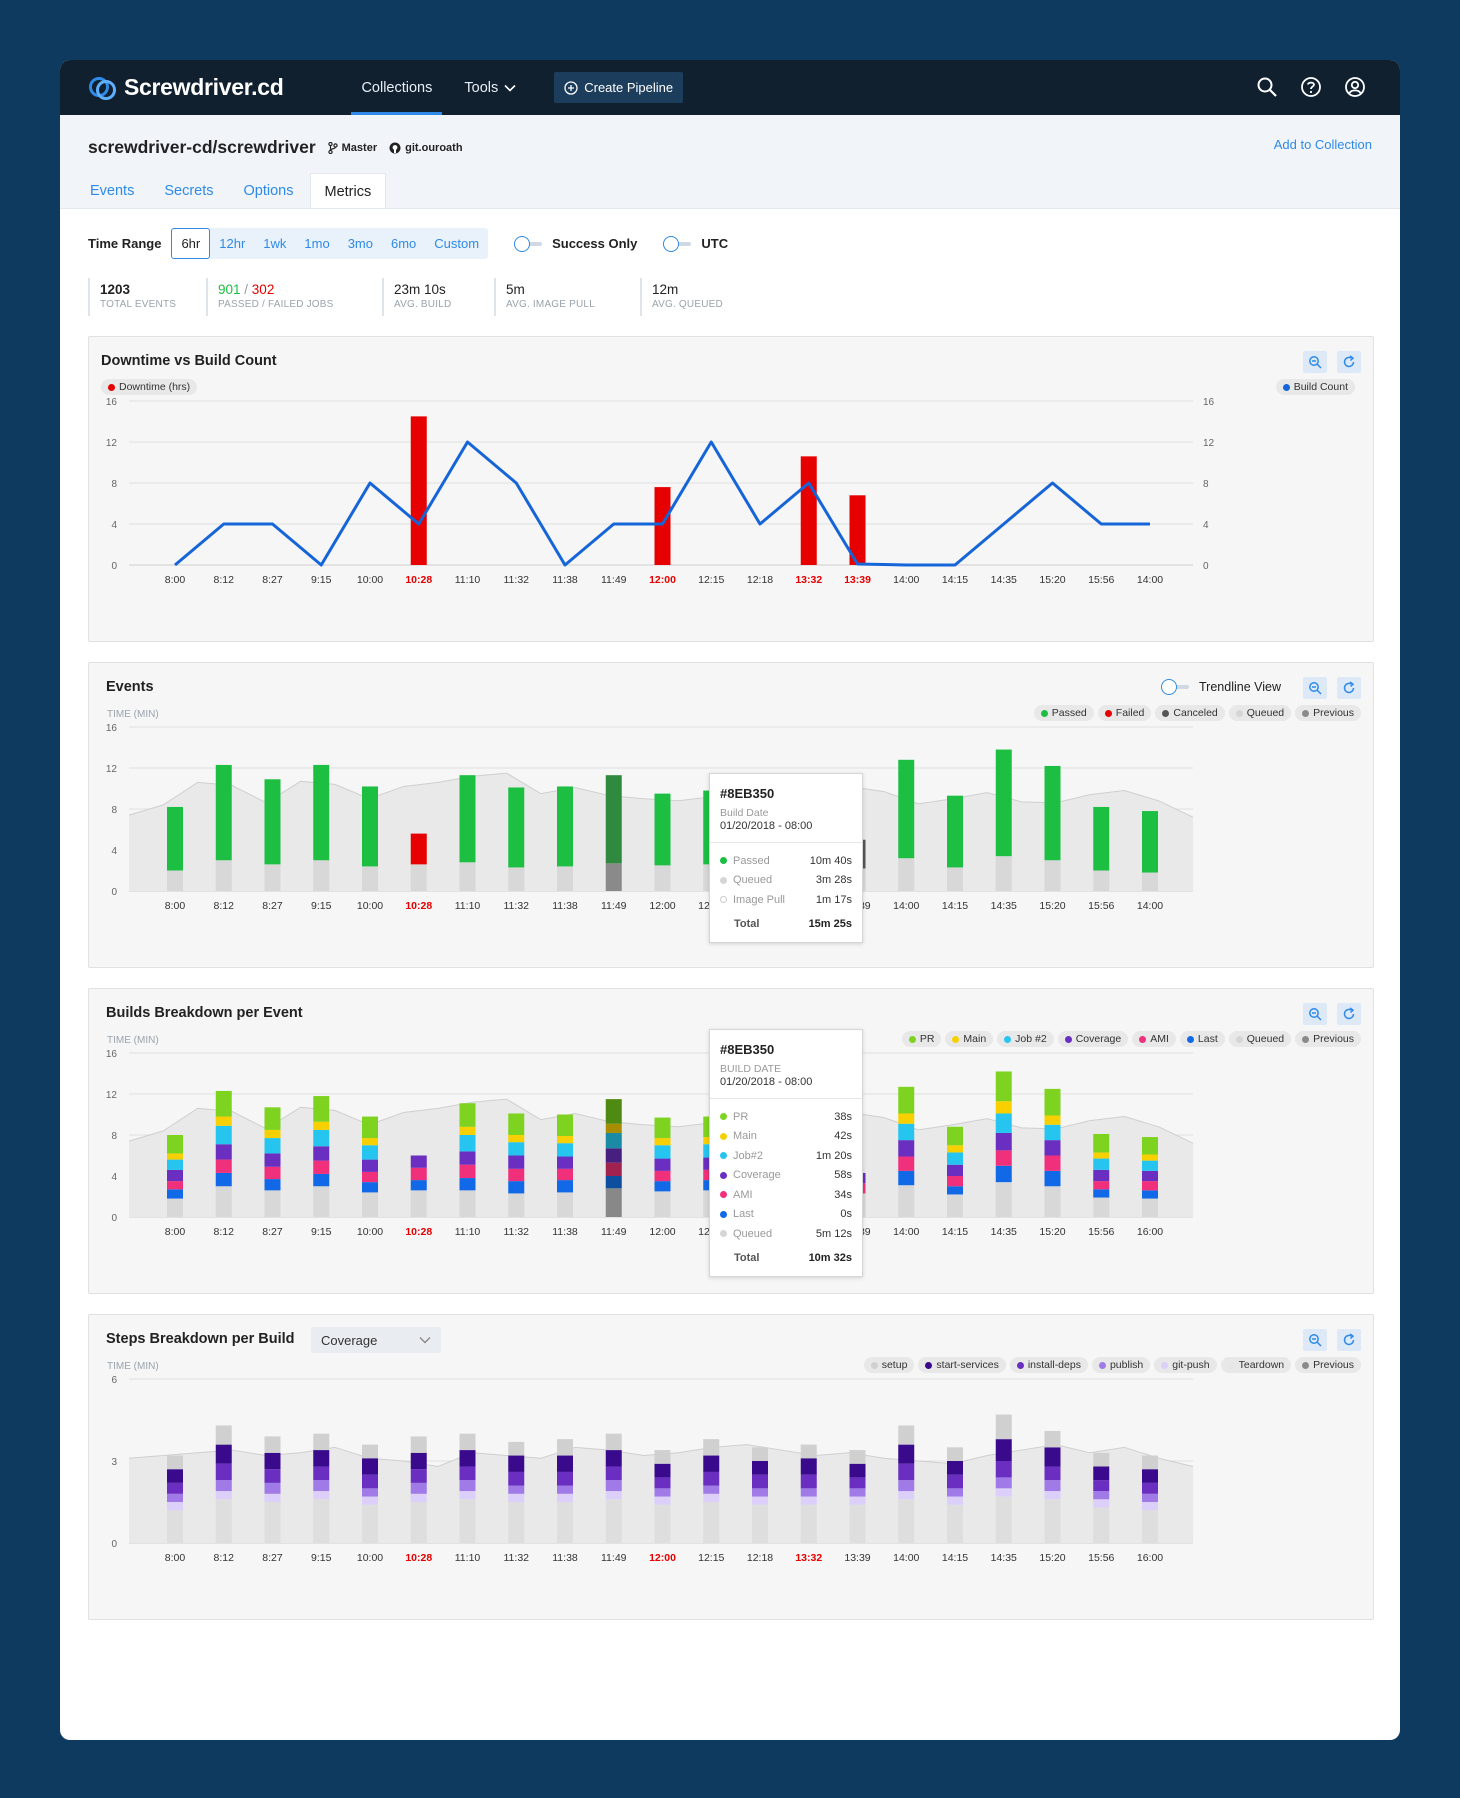  What do you see at coordinates (565, 580) in the screenshot?
I see `x-tick-label: 11:38` at bounding box center [565, 580].